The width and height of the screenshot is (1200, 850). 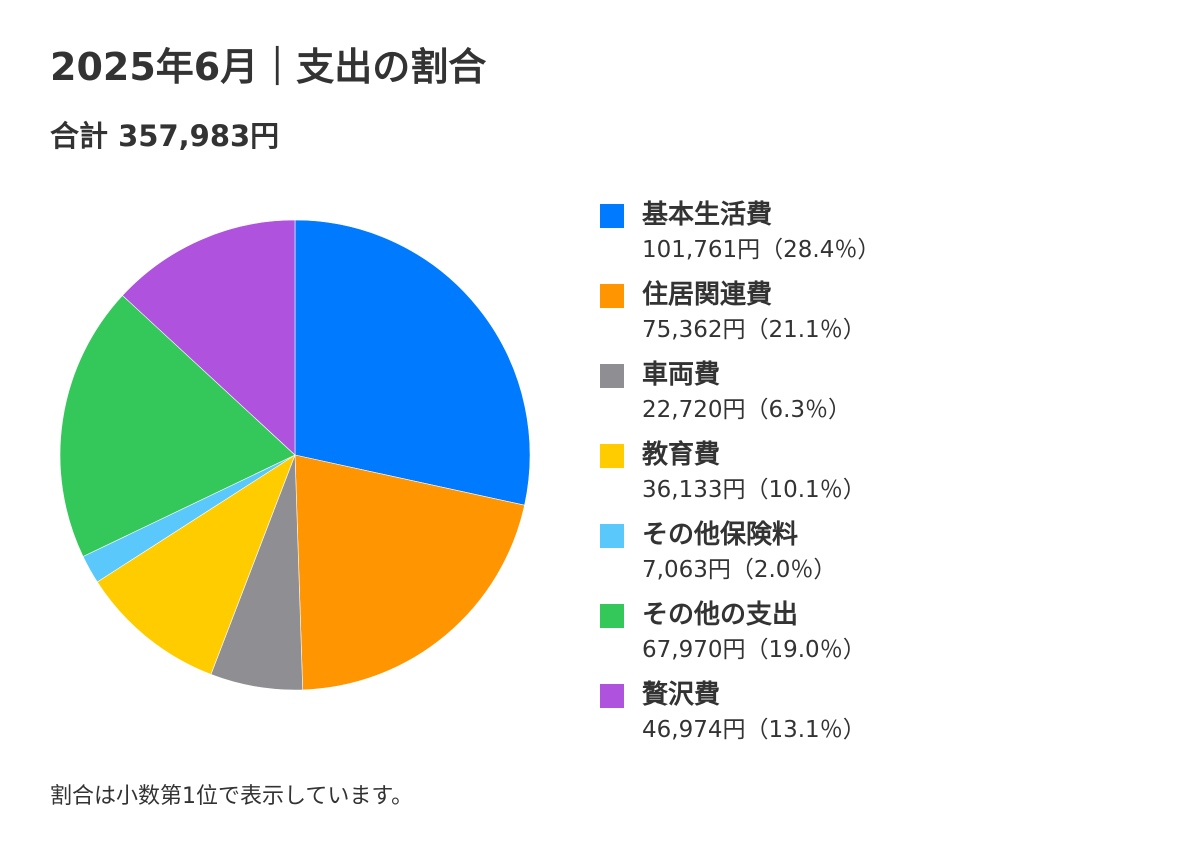 What do you see at coordinates (165, 136) in the screenshot?
I see `total-amount: 合計 357,983円` at bounding box center [165, 136].